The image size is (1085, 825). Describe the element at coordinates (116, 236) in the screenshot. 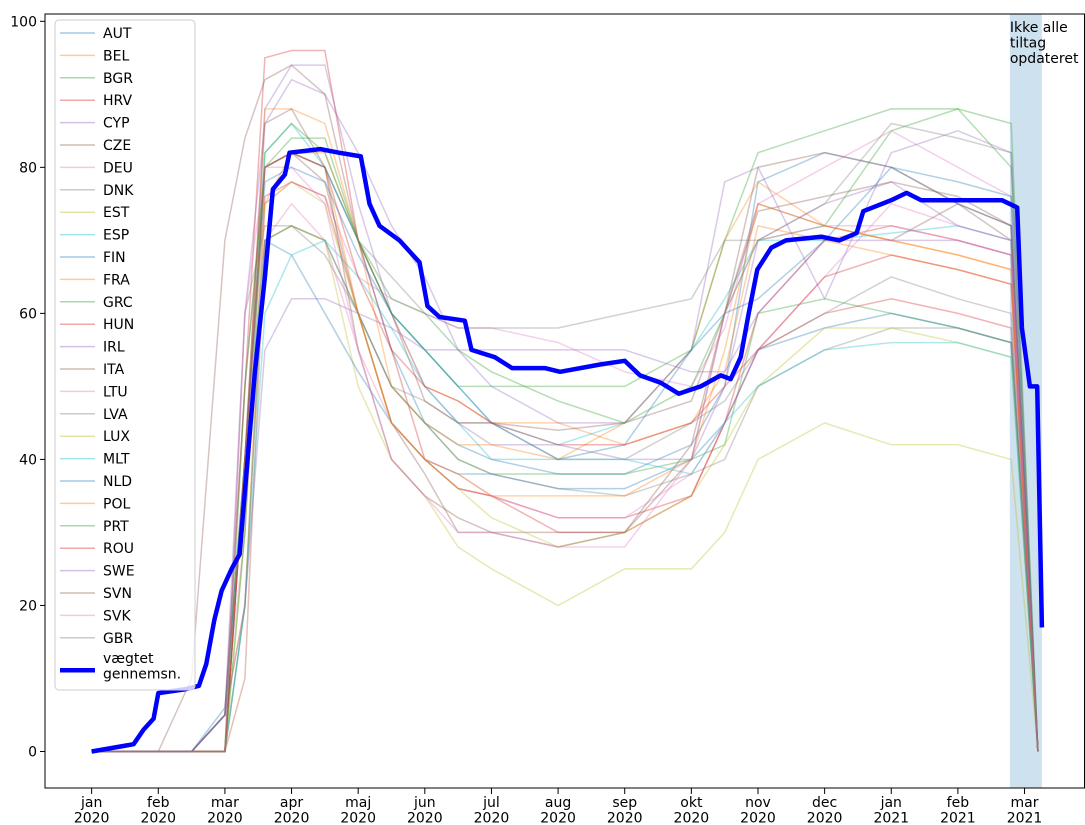

I see `legend-label: ESP` at that location.